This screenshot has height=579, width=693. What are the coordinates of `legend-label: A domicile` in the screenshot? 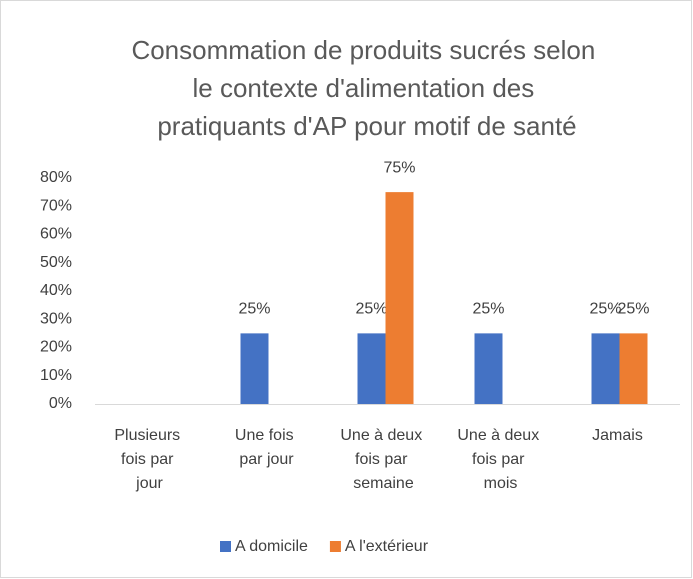 It's located at (271, 546).